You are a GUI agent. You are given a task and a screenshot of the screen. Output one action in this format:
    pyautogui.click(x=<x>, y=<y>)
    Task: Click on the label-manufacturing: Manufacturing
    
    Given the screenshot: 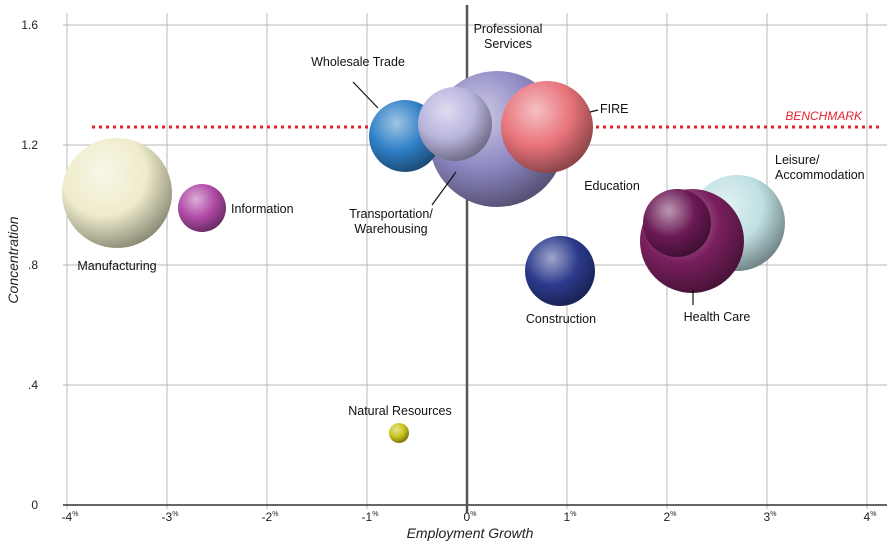 What is the action you would take?
    pyautogui.click(x=116, y=266)
    